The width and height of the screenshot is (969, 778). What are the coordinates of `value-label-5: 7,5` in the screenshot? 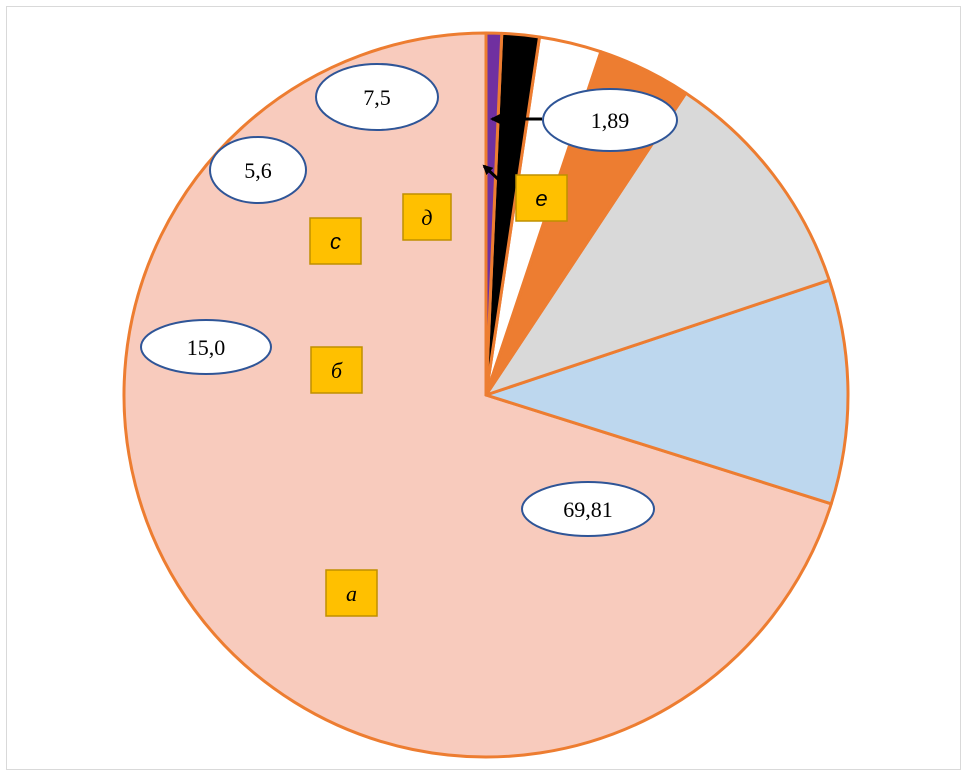 It's located at (377, 97).